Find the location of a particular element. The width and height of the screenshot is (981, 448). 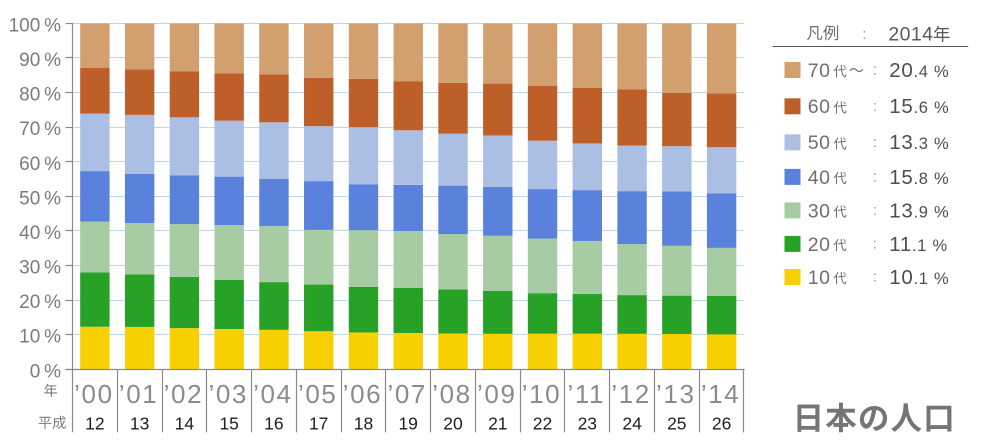

svg-text: 20 % is located at coordinates (40, 302).